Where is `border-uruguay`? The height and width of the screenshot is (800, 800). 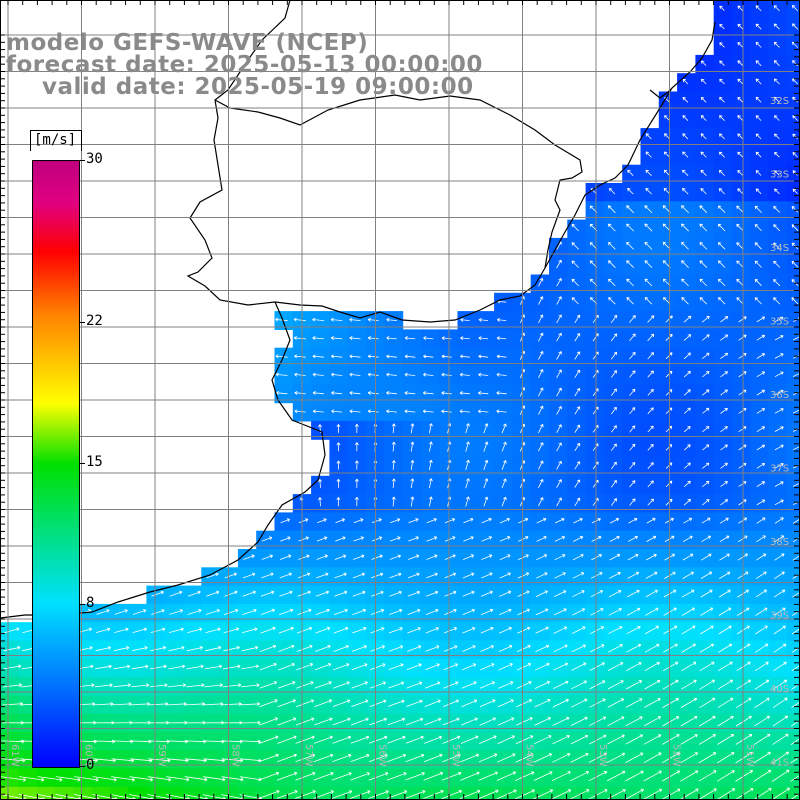 border-uruguay is located at coordinates (398, 181).